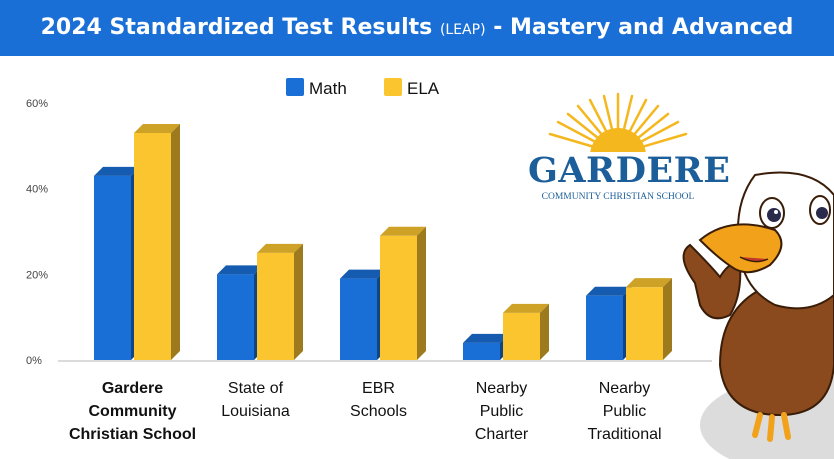 The width and height of the screenshot is (834, 459). Describe the element at coordinates (758, 315) in the screenshot. I see `eagle-mascot-icon` at that location.